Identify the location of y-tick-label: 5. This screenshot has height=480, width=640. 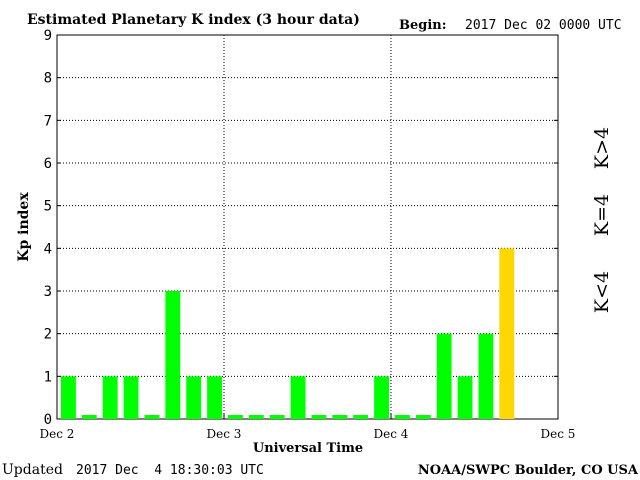
(48, 207).